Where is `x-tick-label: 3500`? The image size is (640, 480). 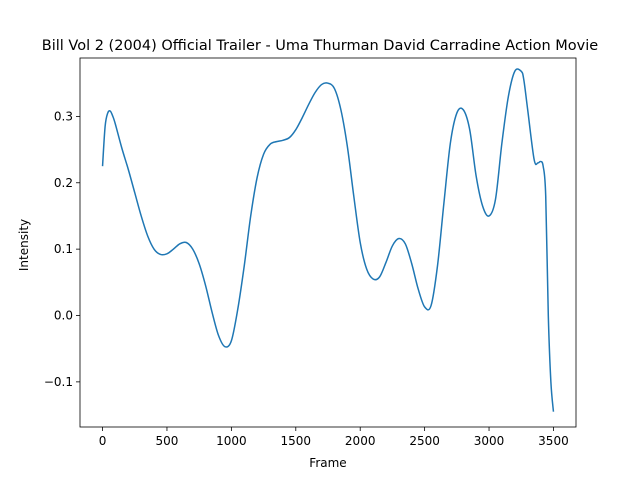 x-tick-label: 3500 is located at coordinates (553, 441).